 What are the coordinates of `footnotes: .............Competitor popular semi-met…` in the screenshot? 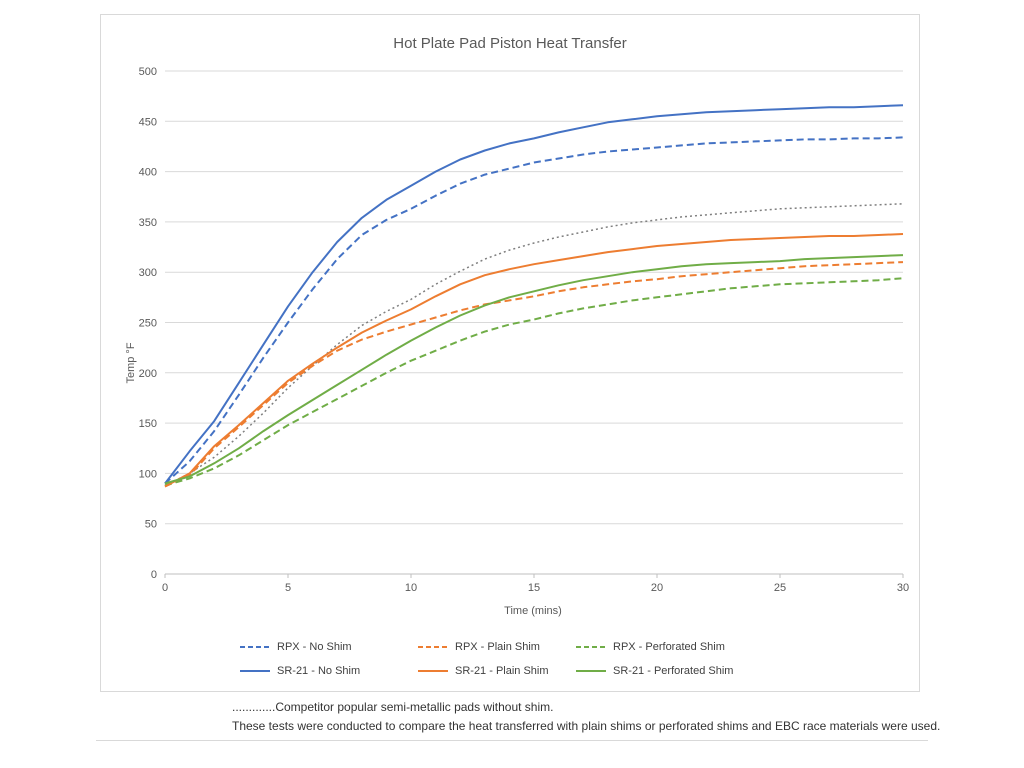 It's located at (586, 716).